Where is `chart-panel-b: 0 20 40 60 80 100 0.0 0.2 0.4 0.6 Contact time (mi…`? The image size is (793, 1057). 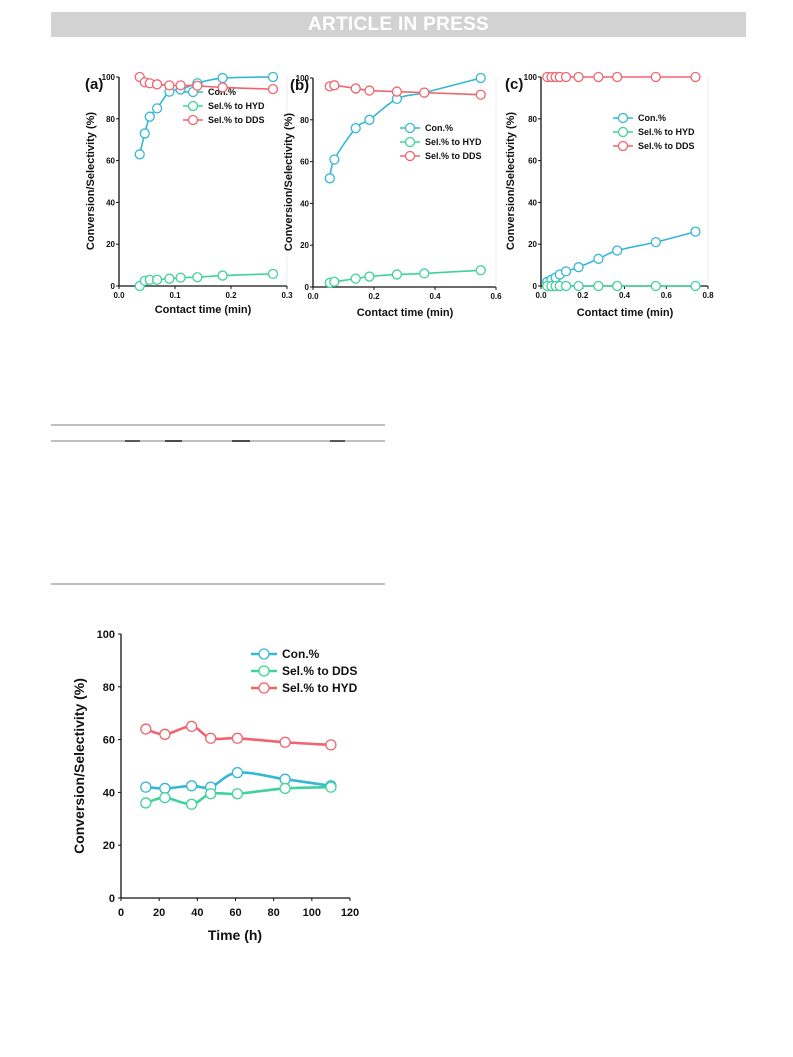 chart-panel-b: 0 20 40 60 80 100 0.0 0.2 0.4 0.6 Contact time (mi… is located at coordinates (392, 195).